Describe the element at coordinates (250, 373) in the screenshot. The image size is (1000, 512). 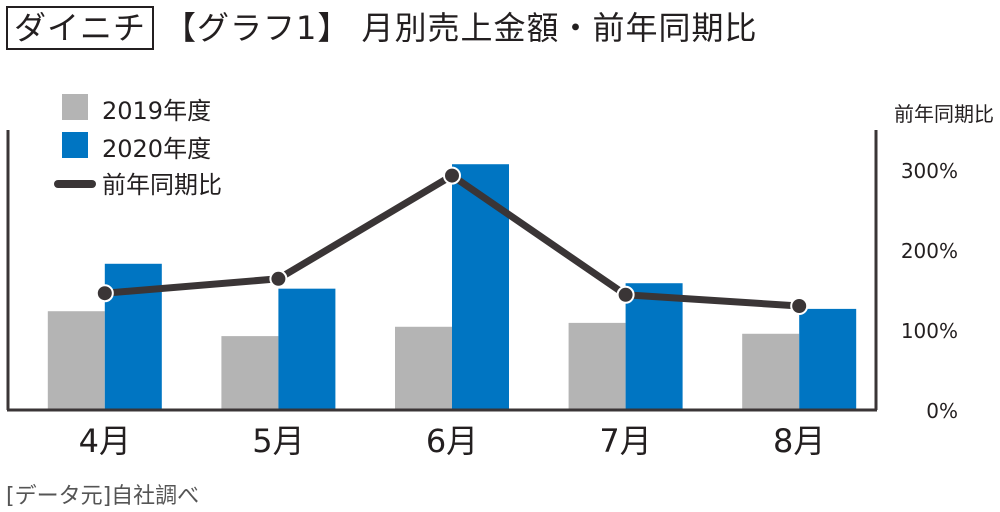
I see `bar-2019年度-5月` at that location.